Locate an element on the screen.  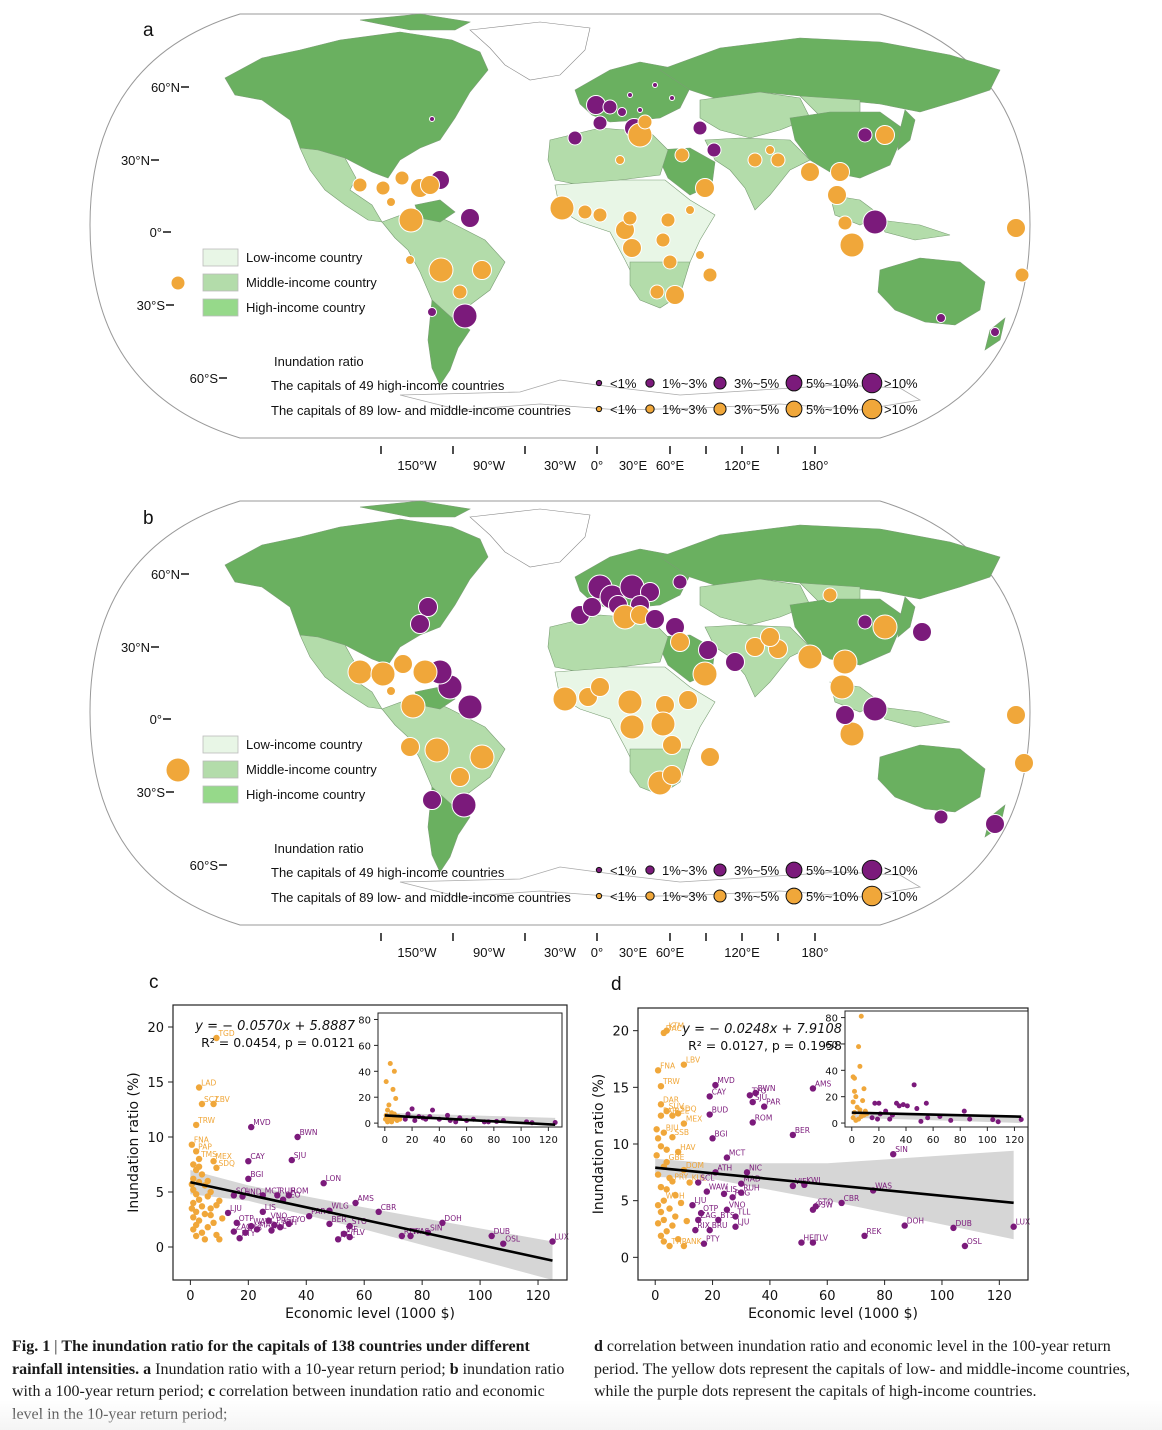
inset-frame is located at coordinates (470, 1070).